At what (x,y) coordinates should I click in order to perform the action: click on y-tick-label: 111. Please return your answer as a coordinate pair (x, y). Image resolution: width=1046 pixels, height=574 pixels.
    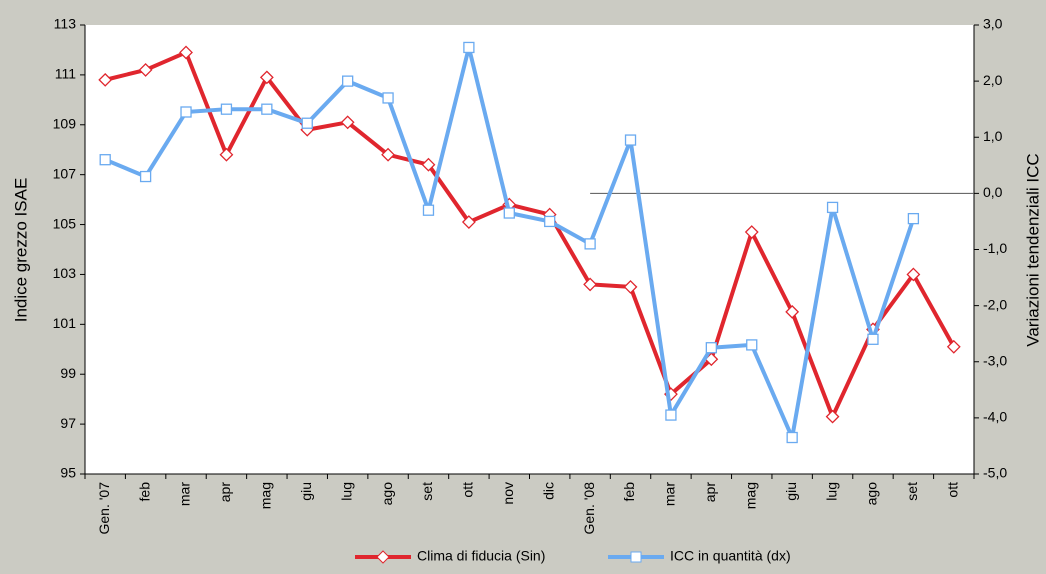
    Looking at the image, I should click on (65, 74).